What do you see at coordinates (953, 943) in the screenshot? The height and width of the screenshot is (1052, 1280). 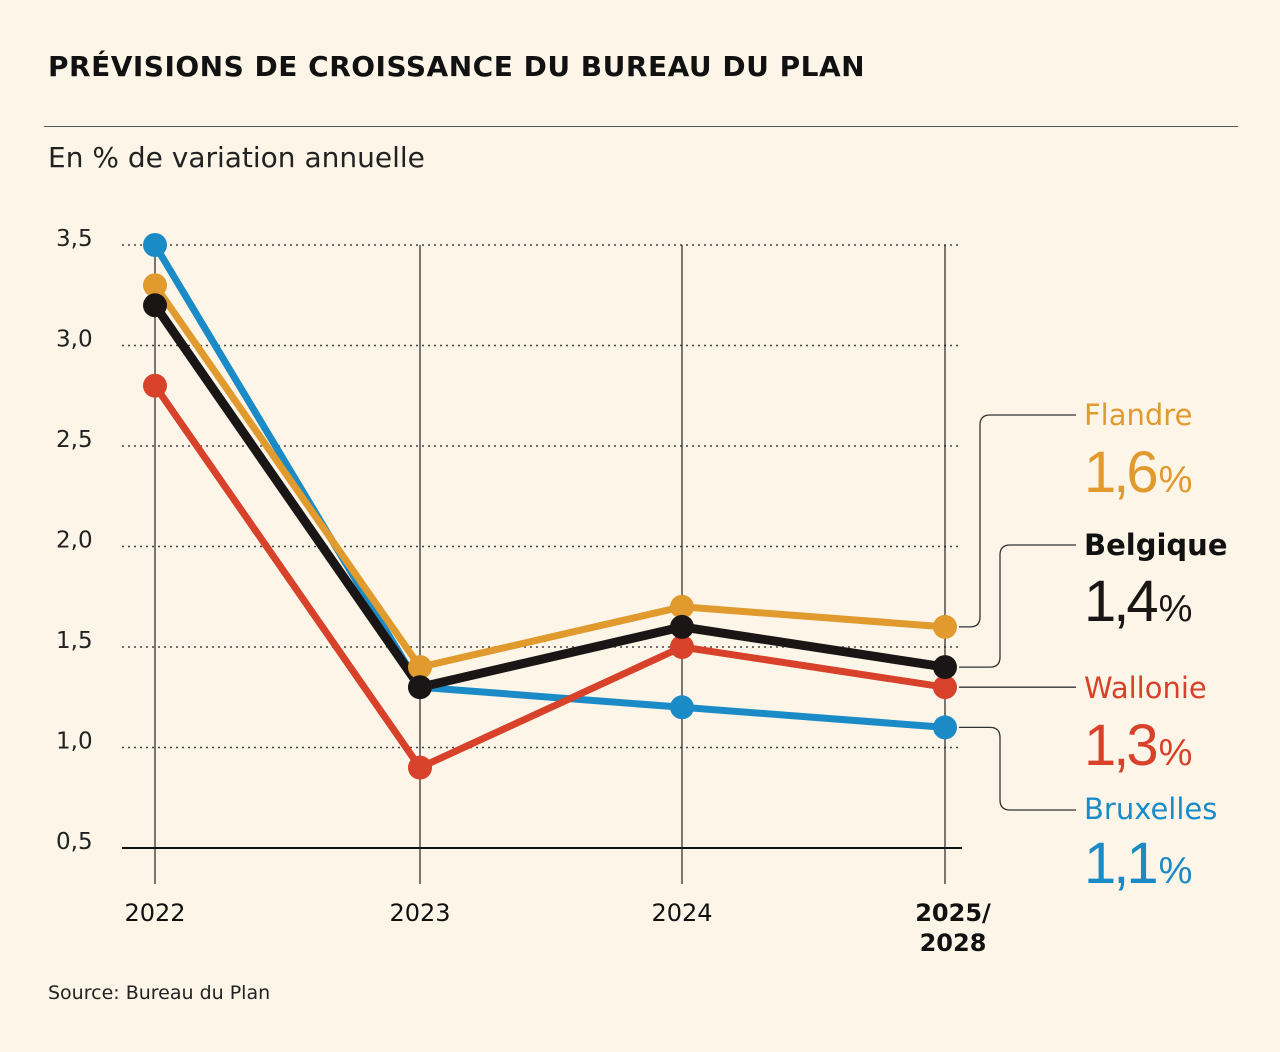 I see `x-tick-label: 2028` at bounding box center [953, 943].